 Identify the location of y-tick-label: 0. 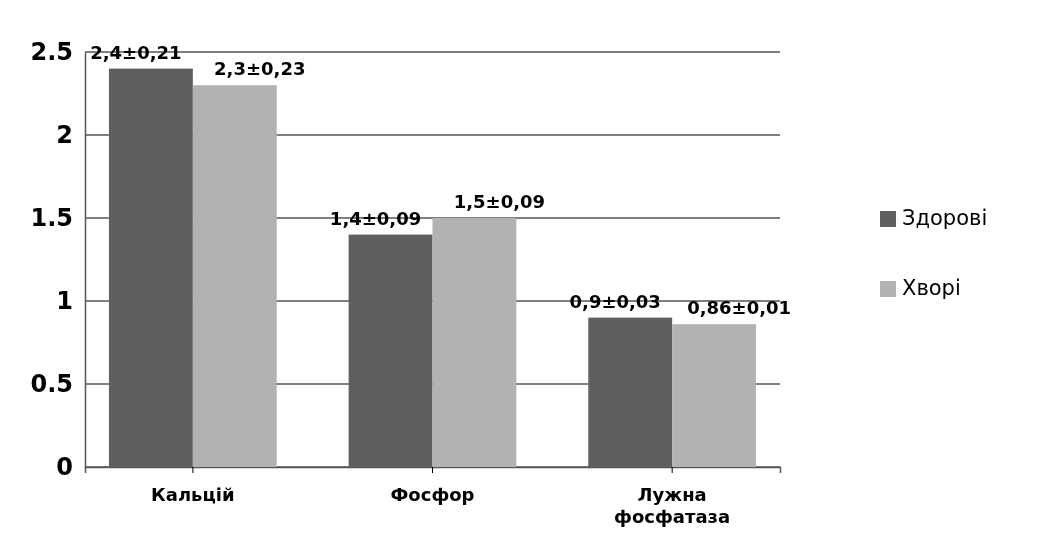
(64, 467).